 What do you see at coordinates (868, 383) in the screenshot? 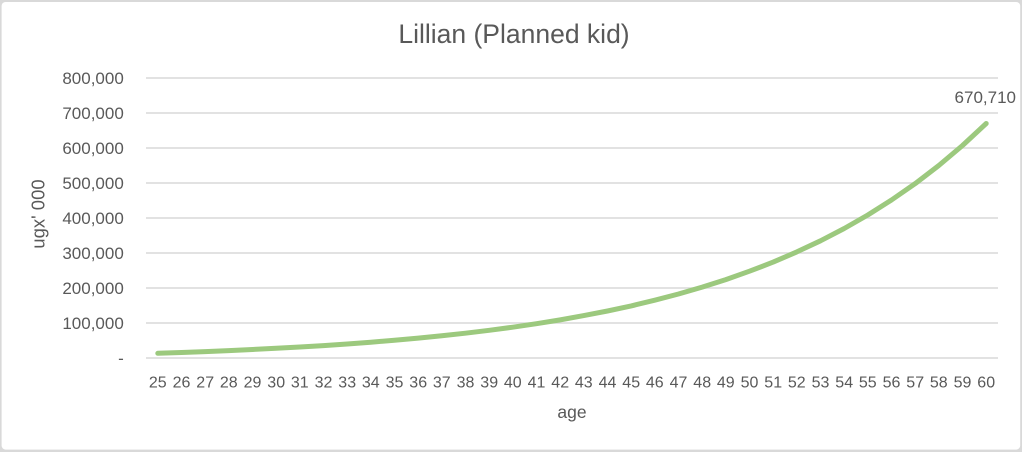
I see `svg-text: 55` at bounding box center [868, 383].